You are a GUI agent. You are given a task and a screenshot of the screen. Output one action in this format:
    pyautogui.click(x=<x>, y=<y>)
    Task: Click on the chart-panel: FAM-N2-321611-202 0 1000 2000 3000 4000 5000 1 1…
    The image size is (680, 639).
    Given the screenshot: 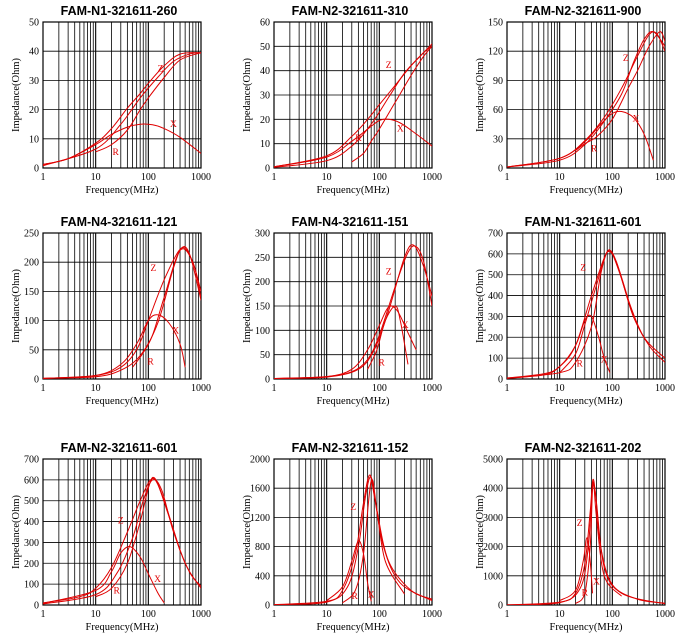 What is the action you would take?
    pyautogui.click(x=573, y=539)
    